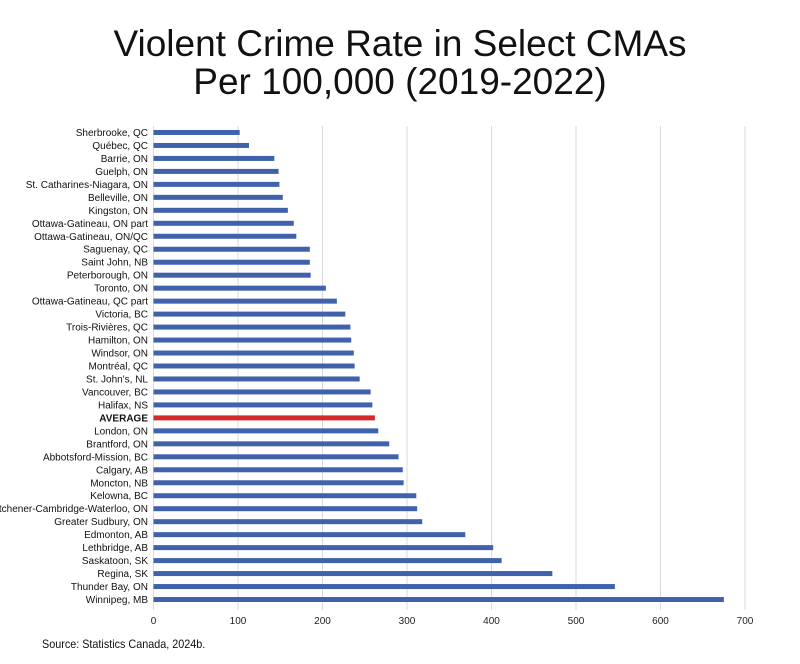  I want to click on bar-windsor-on, so click(253, 353).